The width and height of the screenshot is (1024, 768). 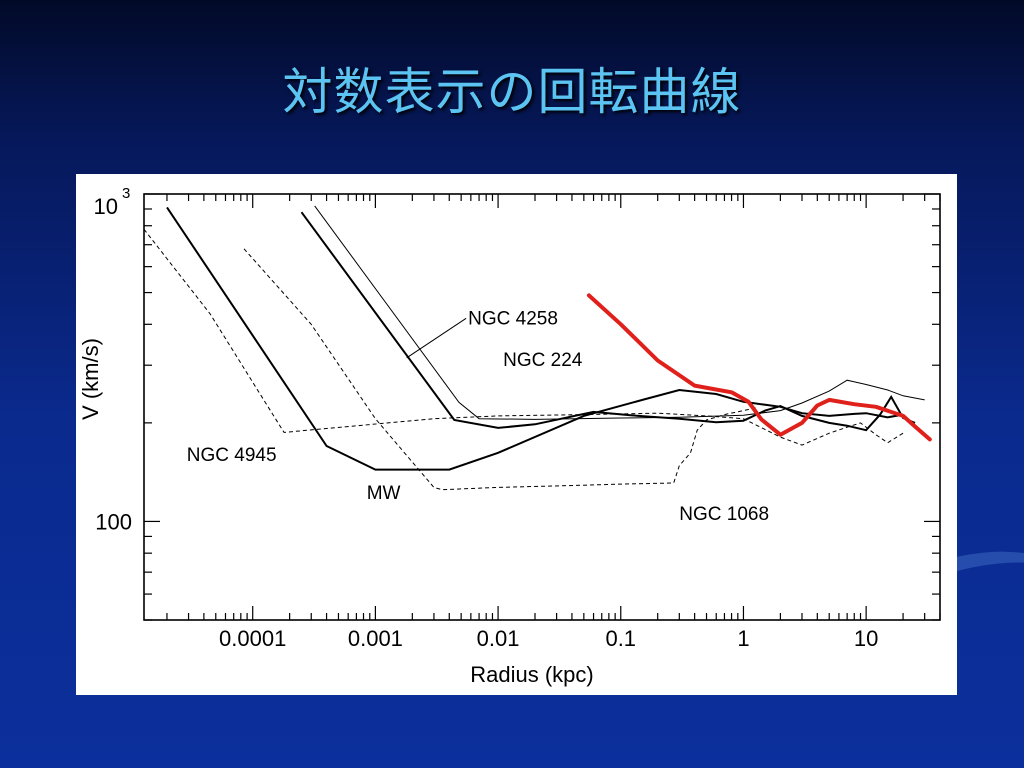 What do you see at coordinates (724, 514) in the screenshot?
I see `series-annotation: NGC 1068` at bounding box center [724, 514].